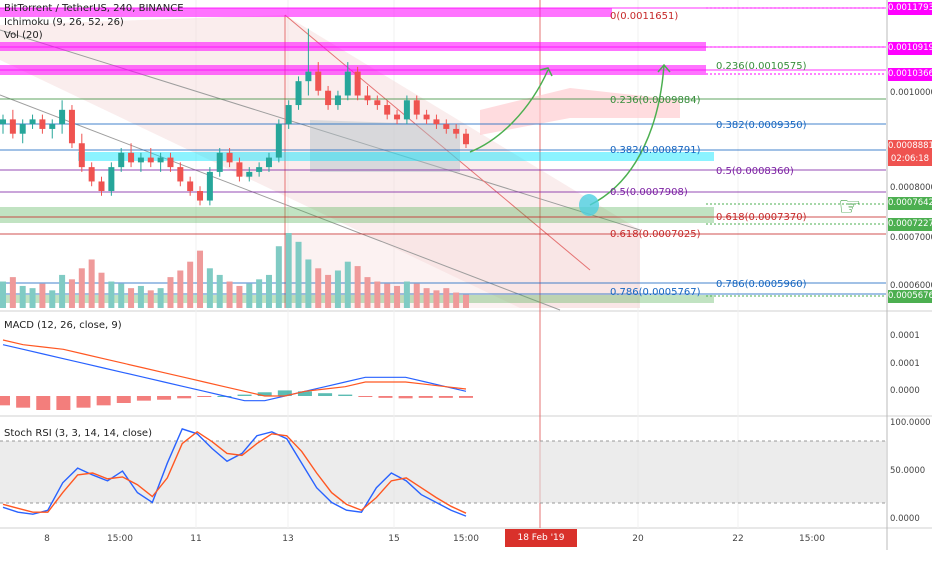 This screenshot has width=932, height=565. What do you see at coordinates (437, 142) in the screenshot?
I see `trend-line` at bounding box center [437, 142].